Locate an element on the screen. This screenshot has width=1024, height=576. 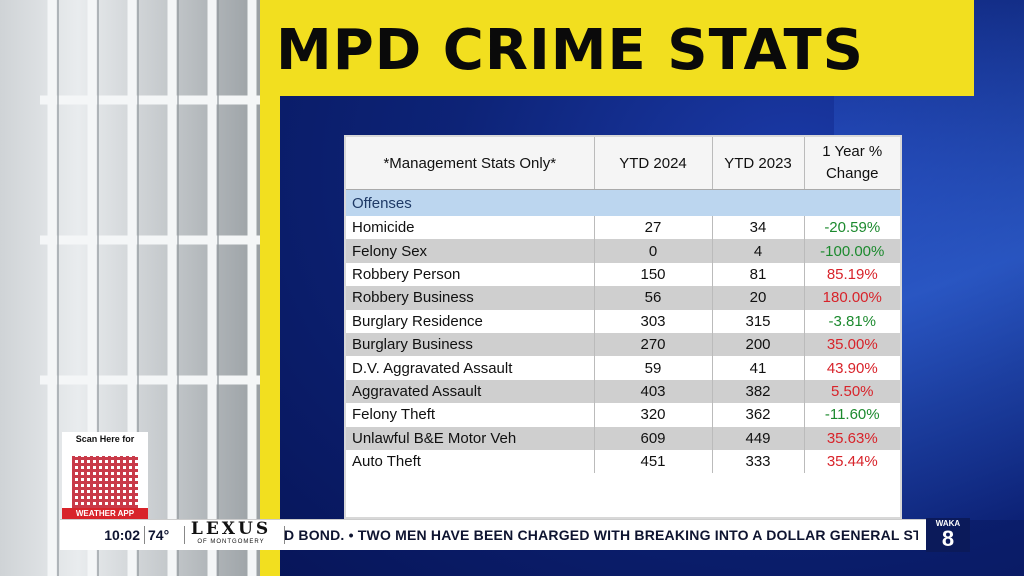
weather-app-qr-widget: Scan Here for WEATHER APP is located at coordinates (105, 476).